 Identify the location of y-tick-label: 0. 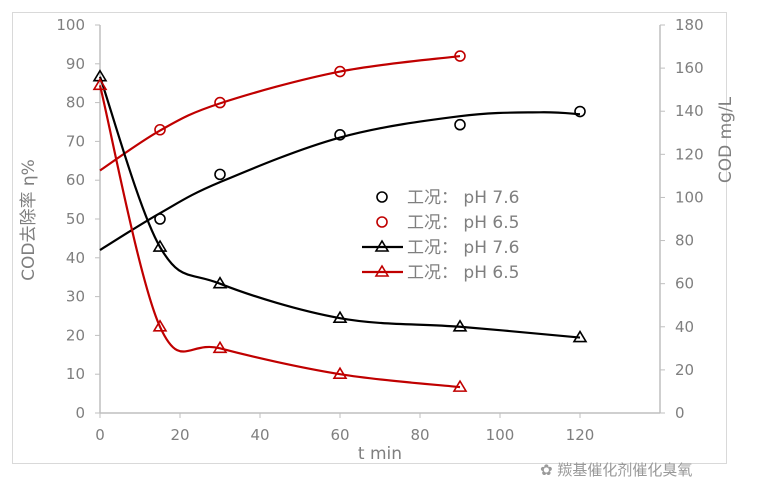
(80, 413).